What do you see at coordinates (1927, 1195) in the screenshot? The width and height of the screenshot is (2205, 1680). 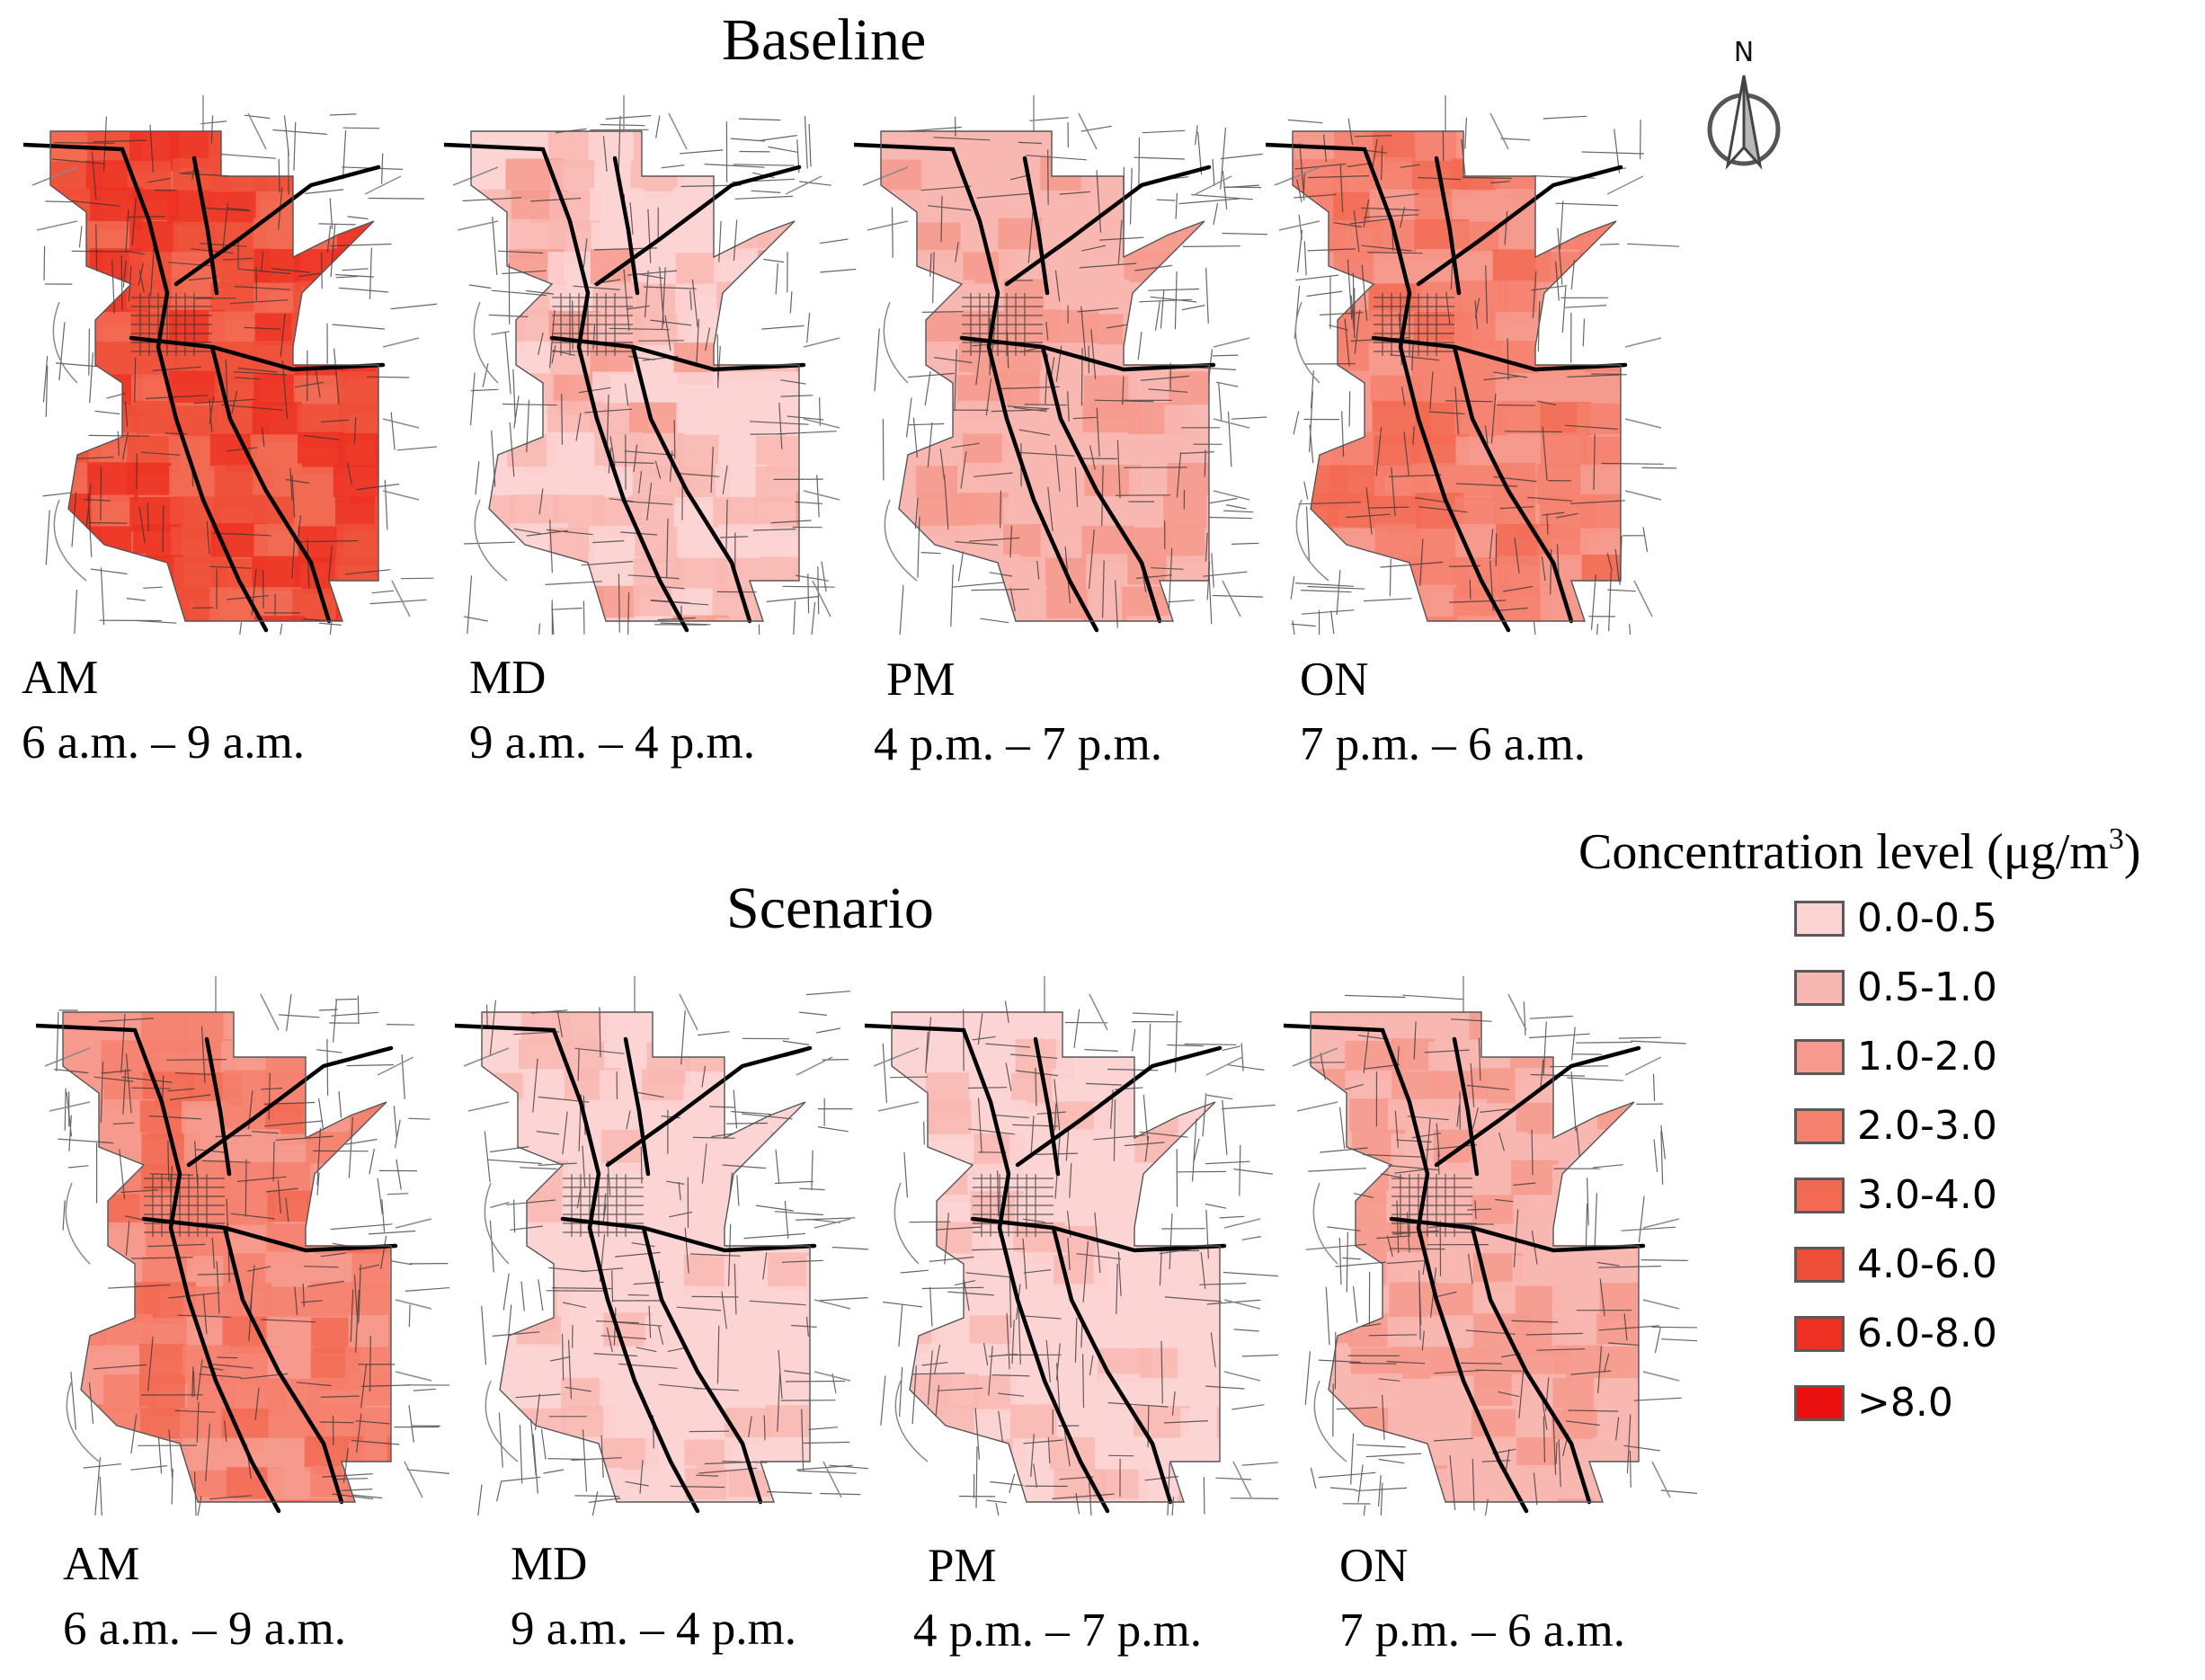 I see `legend-label: 3.0-4.0` at bounding box center [1927, 1195].